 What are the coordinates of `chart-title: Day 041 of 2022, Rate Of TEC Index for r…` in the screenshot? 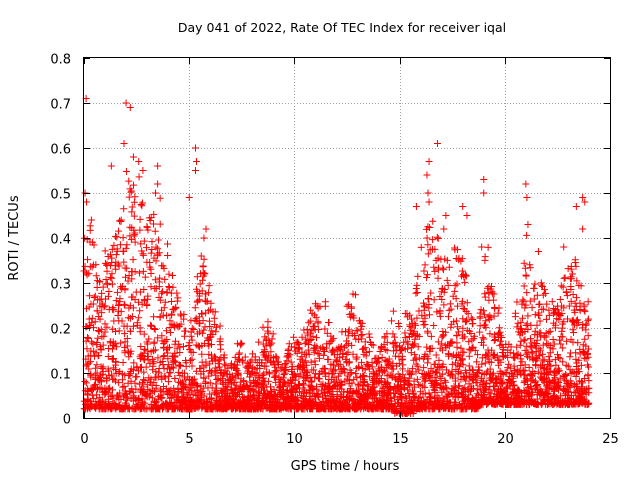 It's located at (342, 27).